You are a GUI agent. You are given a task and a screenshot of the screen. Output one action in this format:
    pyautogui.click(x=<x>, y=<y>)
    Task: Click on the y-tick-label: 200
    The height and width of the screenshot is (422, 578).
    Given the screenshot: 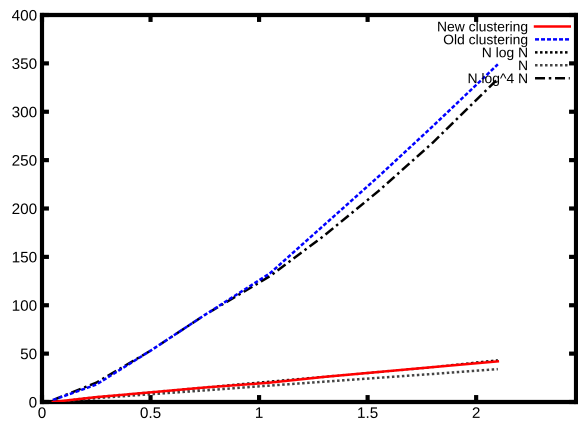 What is the action you would take?
    pyautogui.click(x=24, y=208)
    